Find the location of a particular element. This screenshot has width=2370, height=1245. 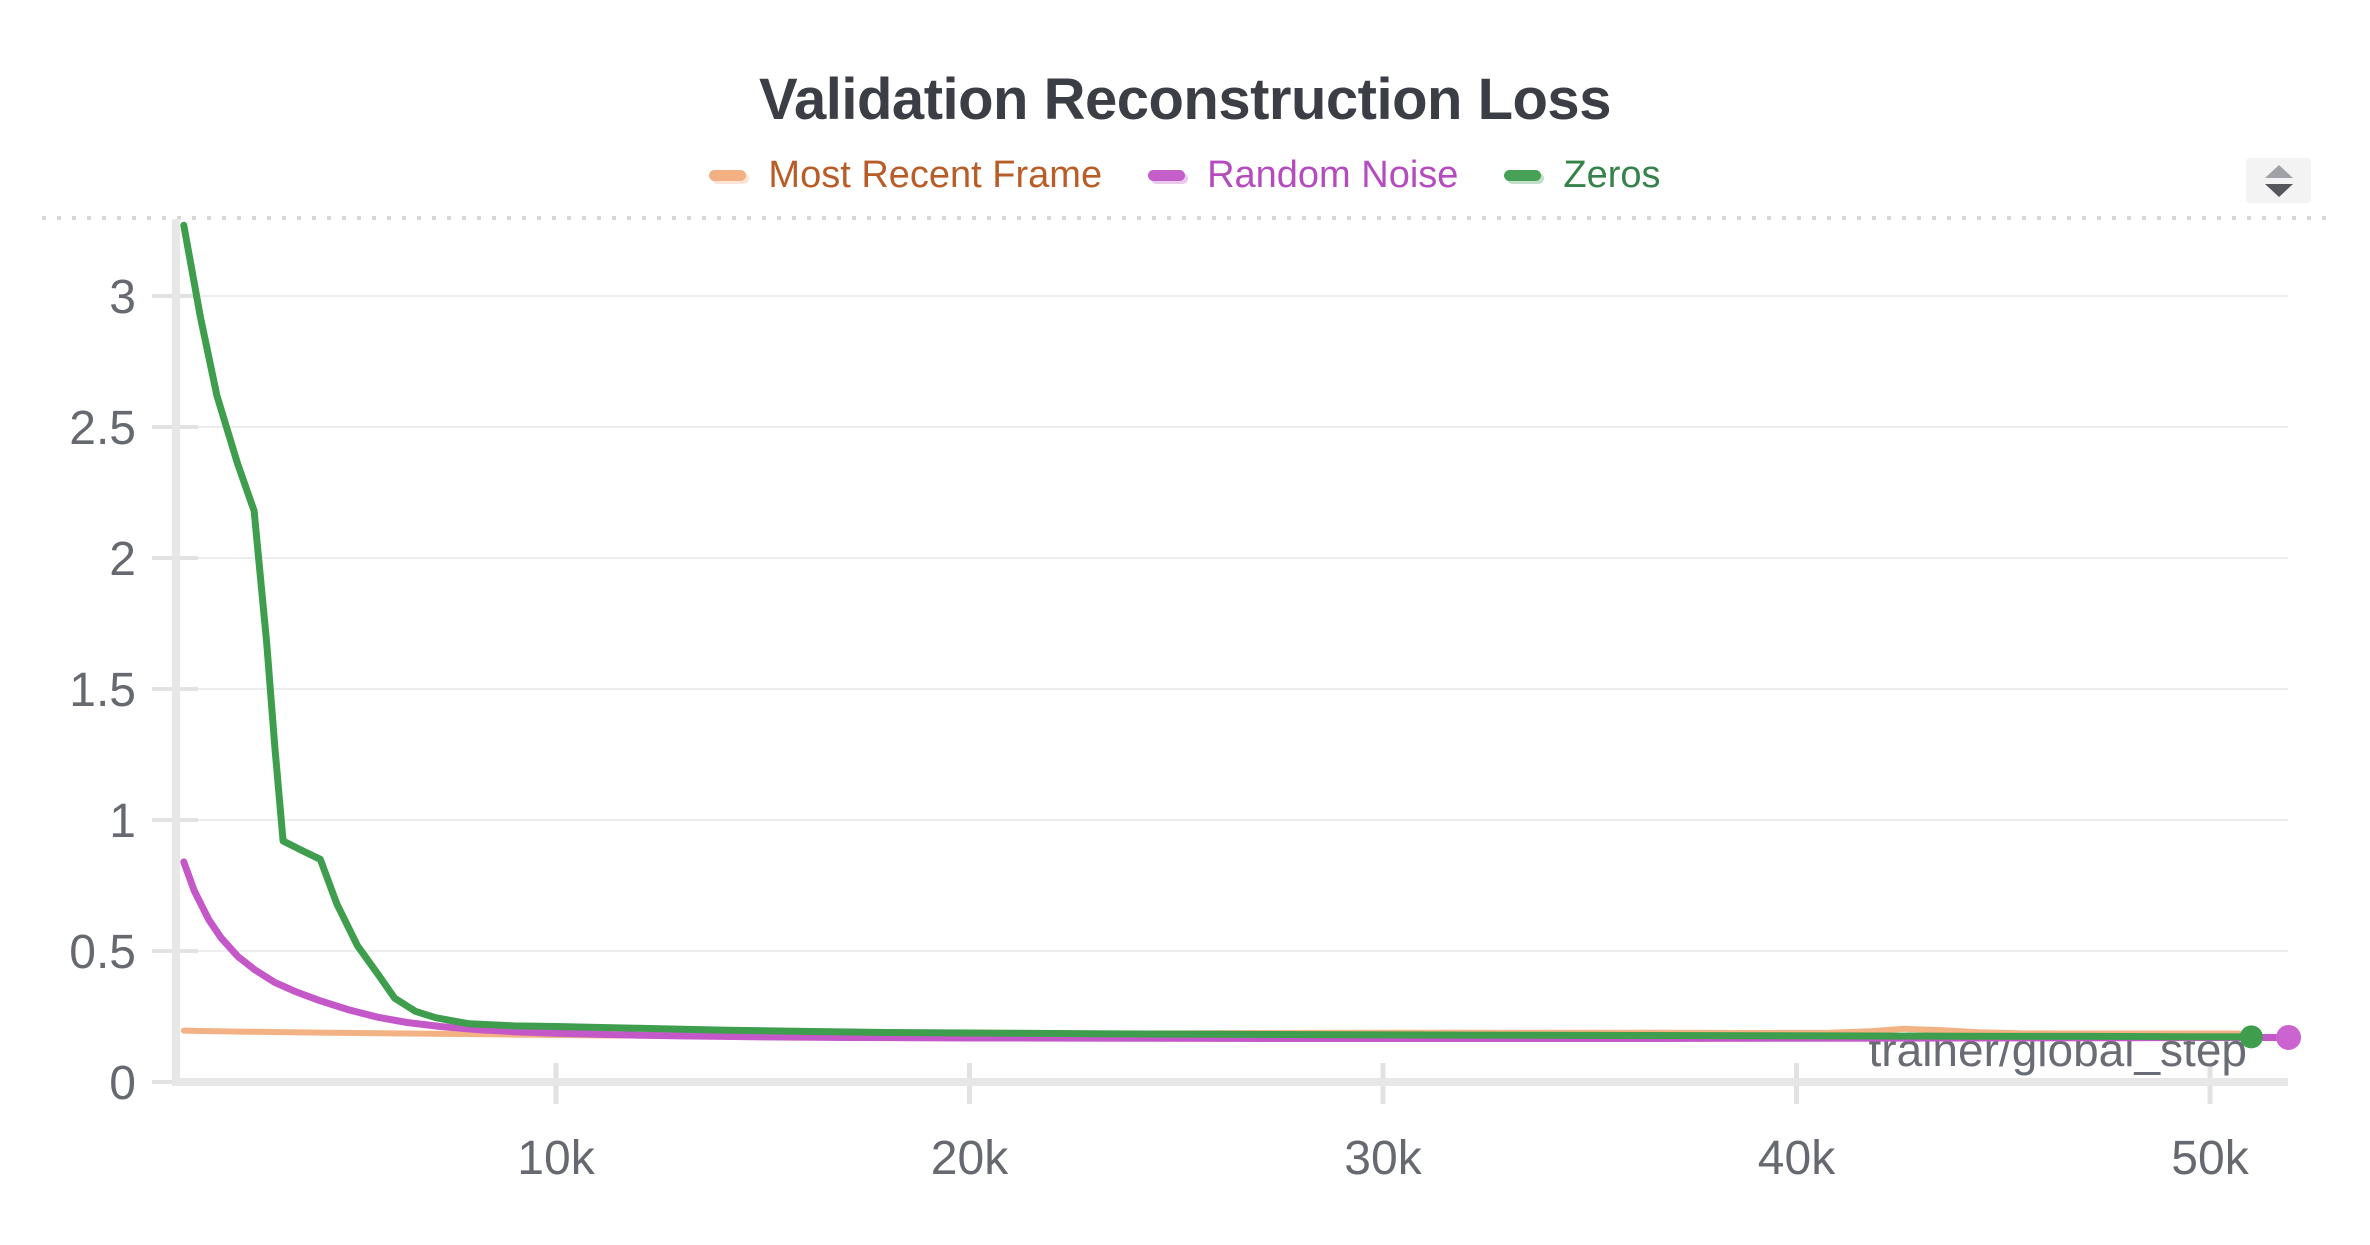

x-tick-label: 20k is located at coordinates (970, 1158).